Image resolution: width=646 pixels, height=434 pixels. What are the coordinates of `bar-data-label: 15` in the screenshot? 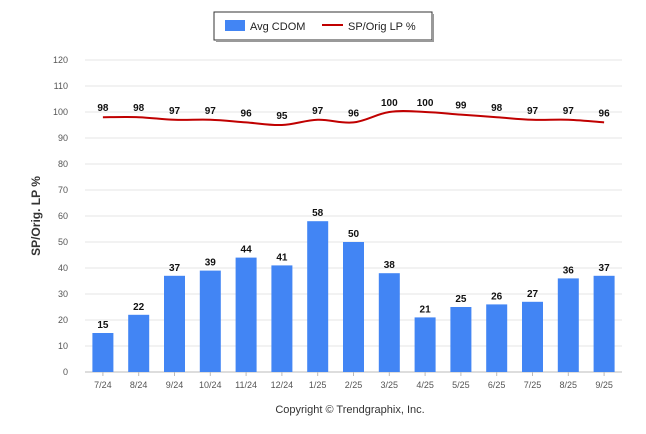 It's located at (103, 325).